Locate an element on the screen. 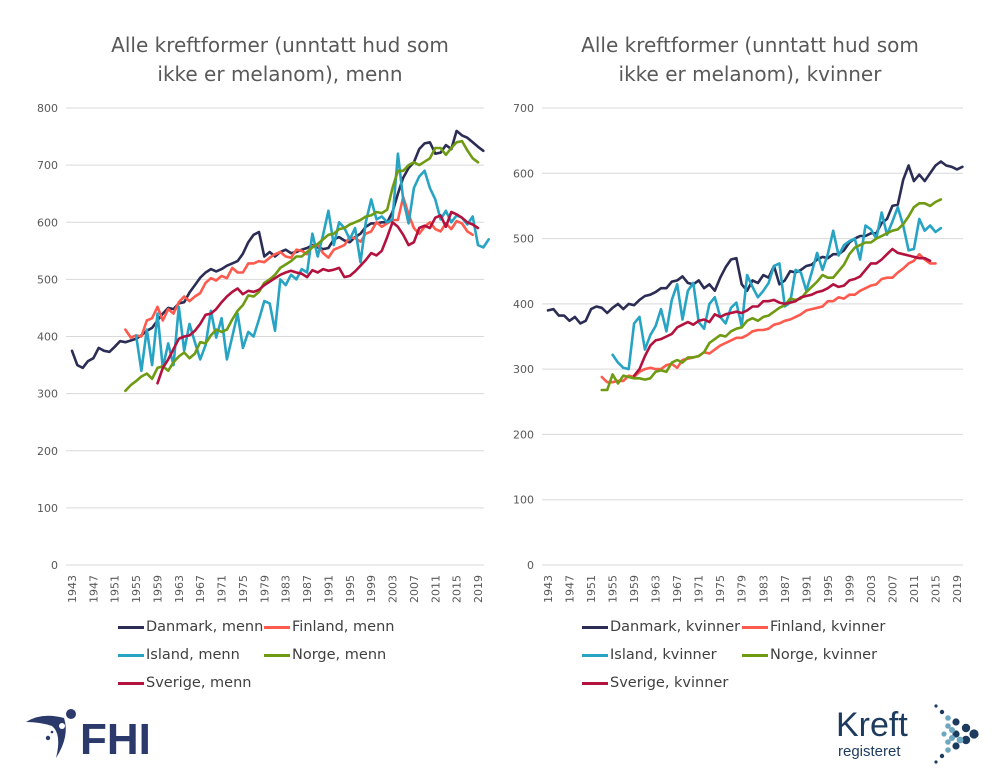  series-line-finland is located at coordinates (299, 267).